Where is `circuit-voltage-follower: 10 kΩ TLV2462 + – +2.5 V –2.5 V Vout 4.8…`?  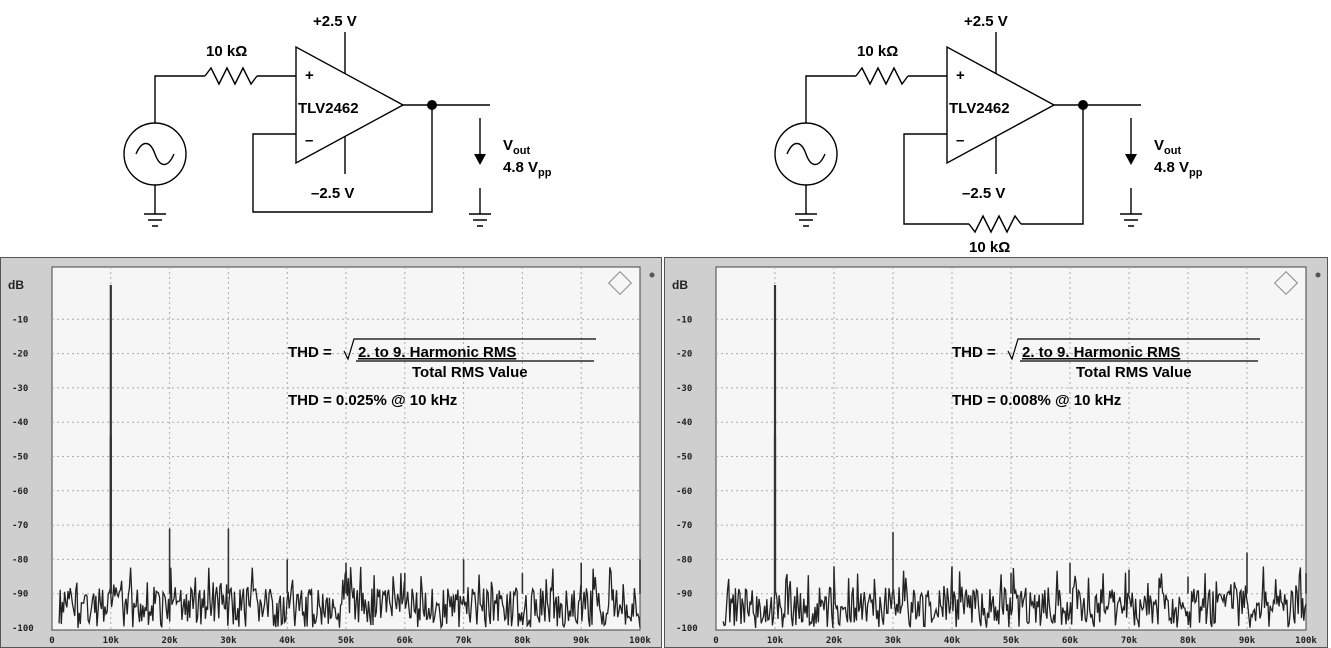
circuit-voltage-follower: 10 kΩ TLV2462 + – +2.5 V –2.5 V Vout 4.8… is located at coordinates (337, 120).